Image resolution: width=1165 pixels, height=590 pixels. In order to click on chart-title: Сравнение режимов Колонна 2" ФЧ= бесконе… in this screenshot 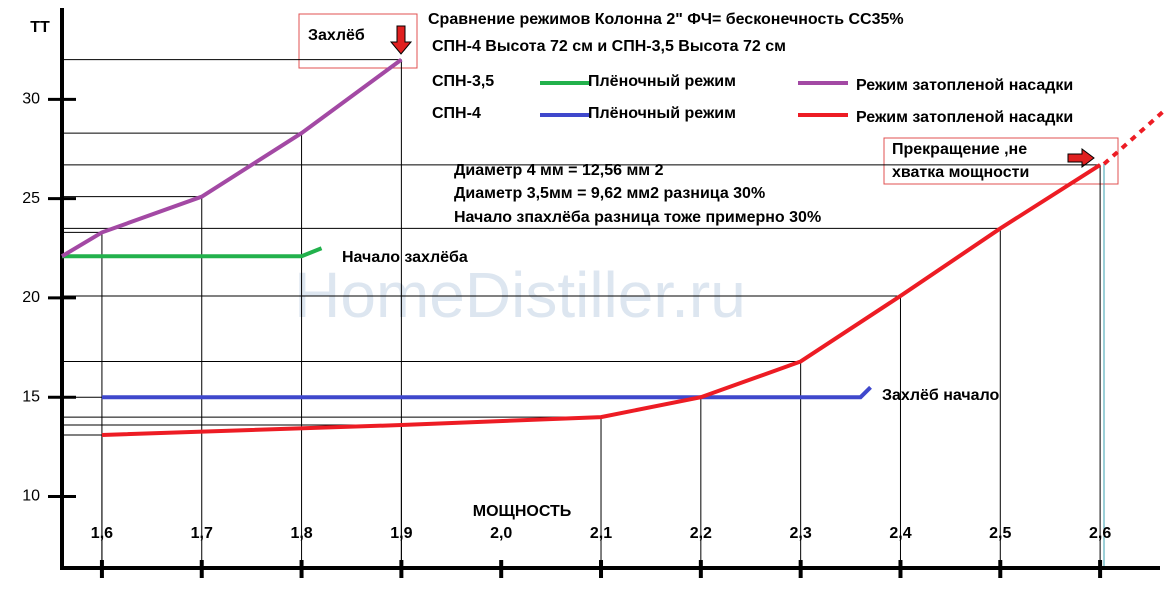, I will do `click(666, 19)`.